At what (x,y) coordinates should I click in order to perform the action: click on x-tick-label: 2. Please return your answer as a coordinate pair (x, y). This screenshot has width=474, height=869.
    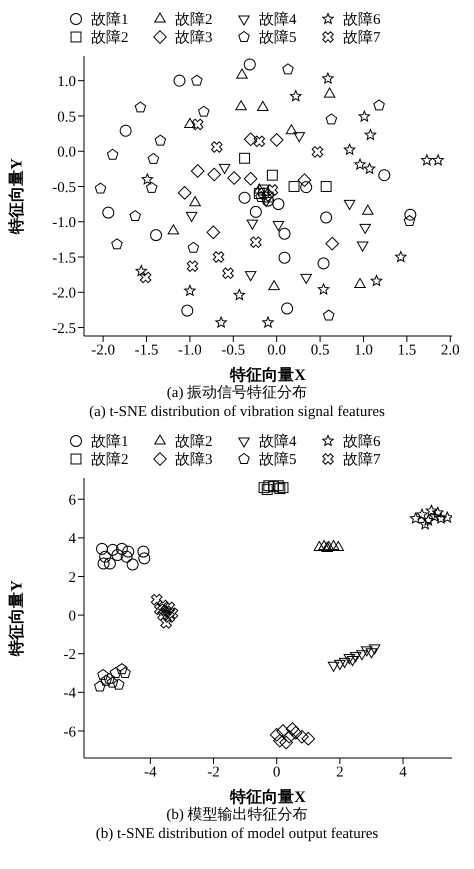
    Looking at the image, I should click on (340, 772).